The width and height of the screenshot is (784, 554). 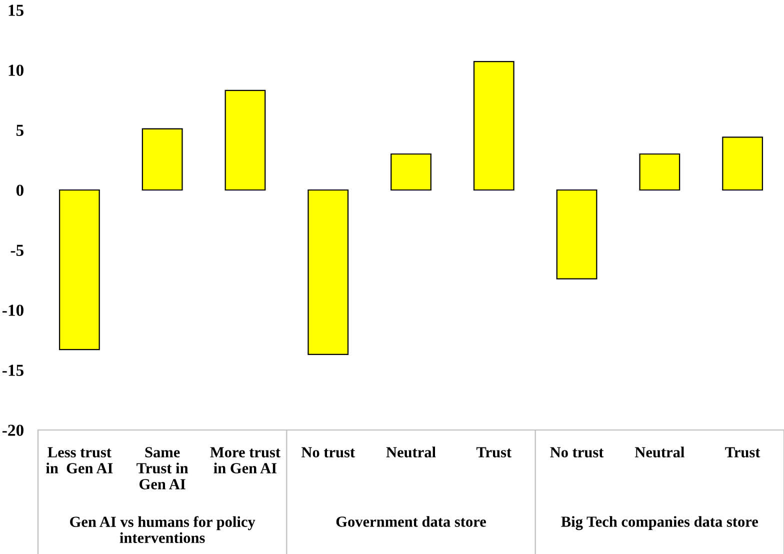 I want to click on y-tick-label: 15, so click(x=16, y=10).